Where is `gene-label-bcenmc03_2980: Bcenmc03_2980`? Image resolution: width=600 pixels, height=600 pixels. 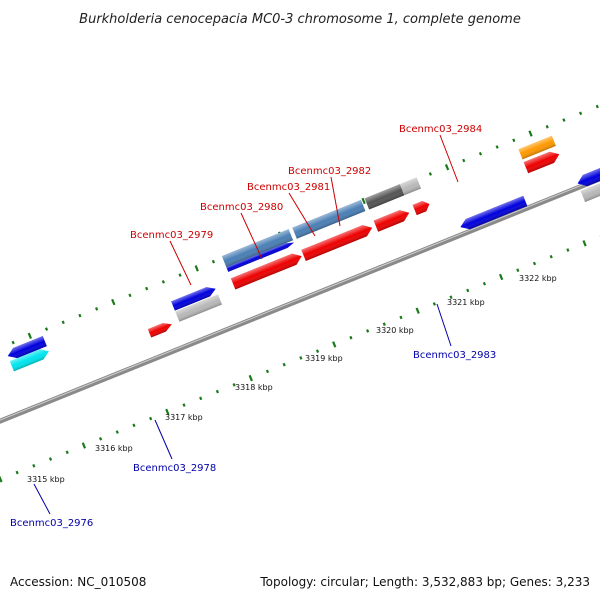
gene-label-bcenmc03_2980: Bcenmc03_2980 is located at coordinates (241, 207).